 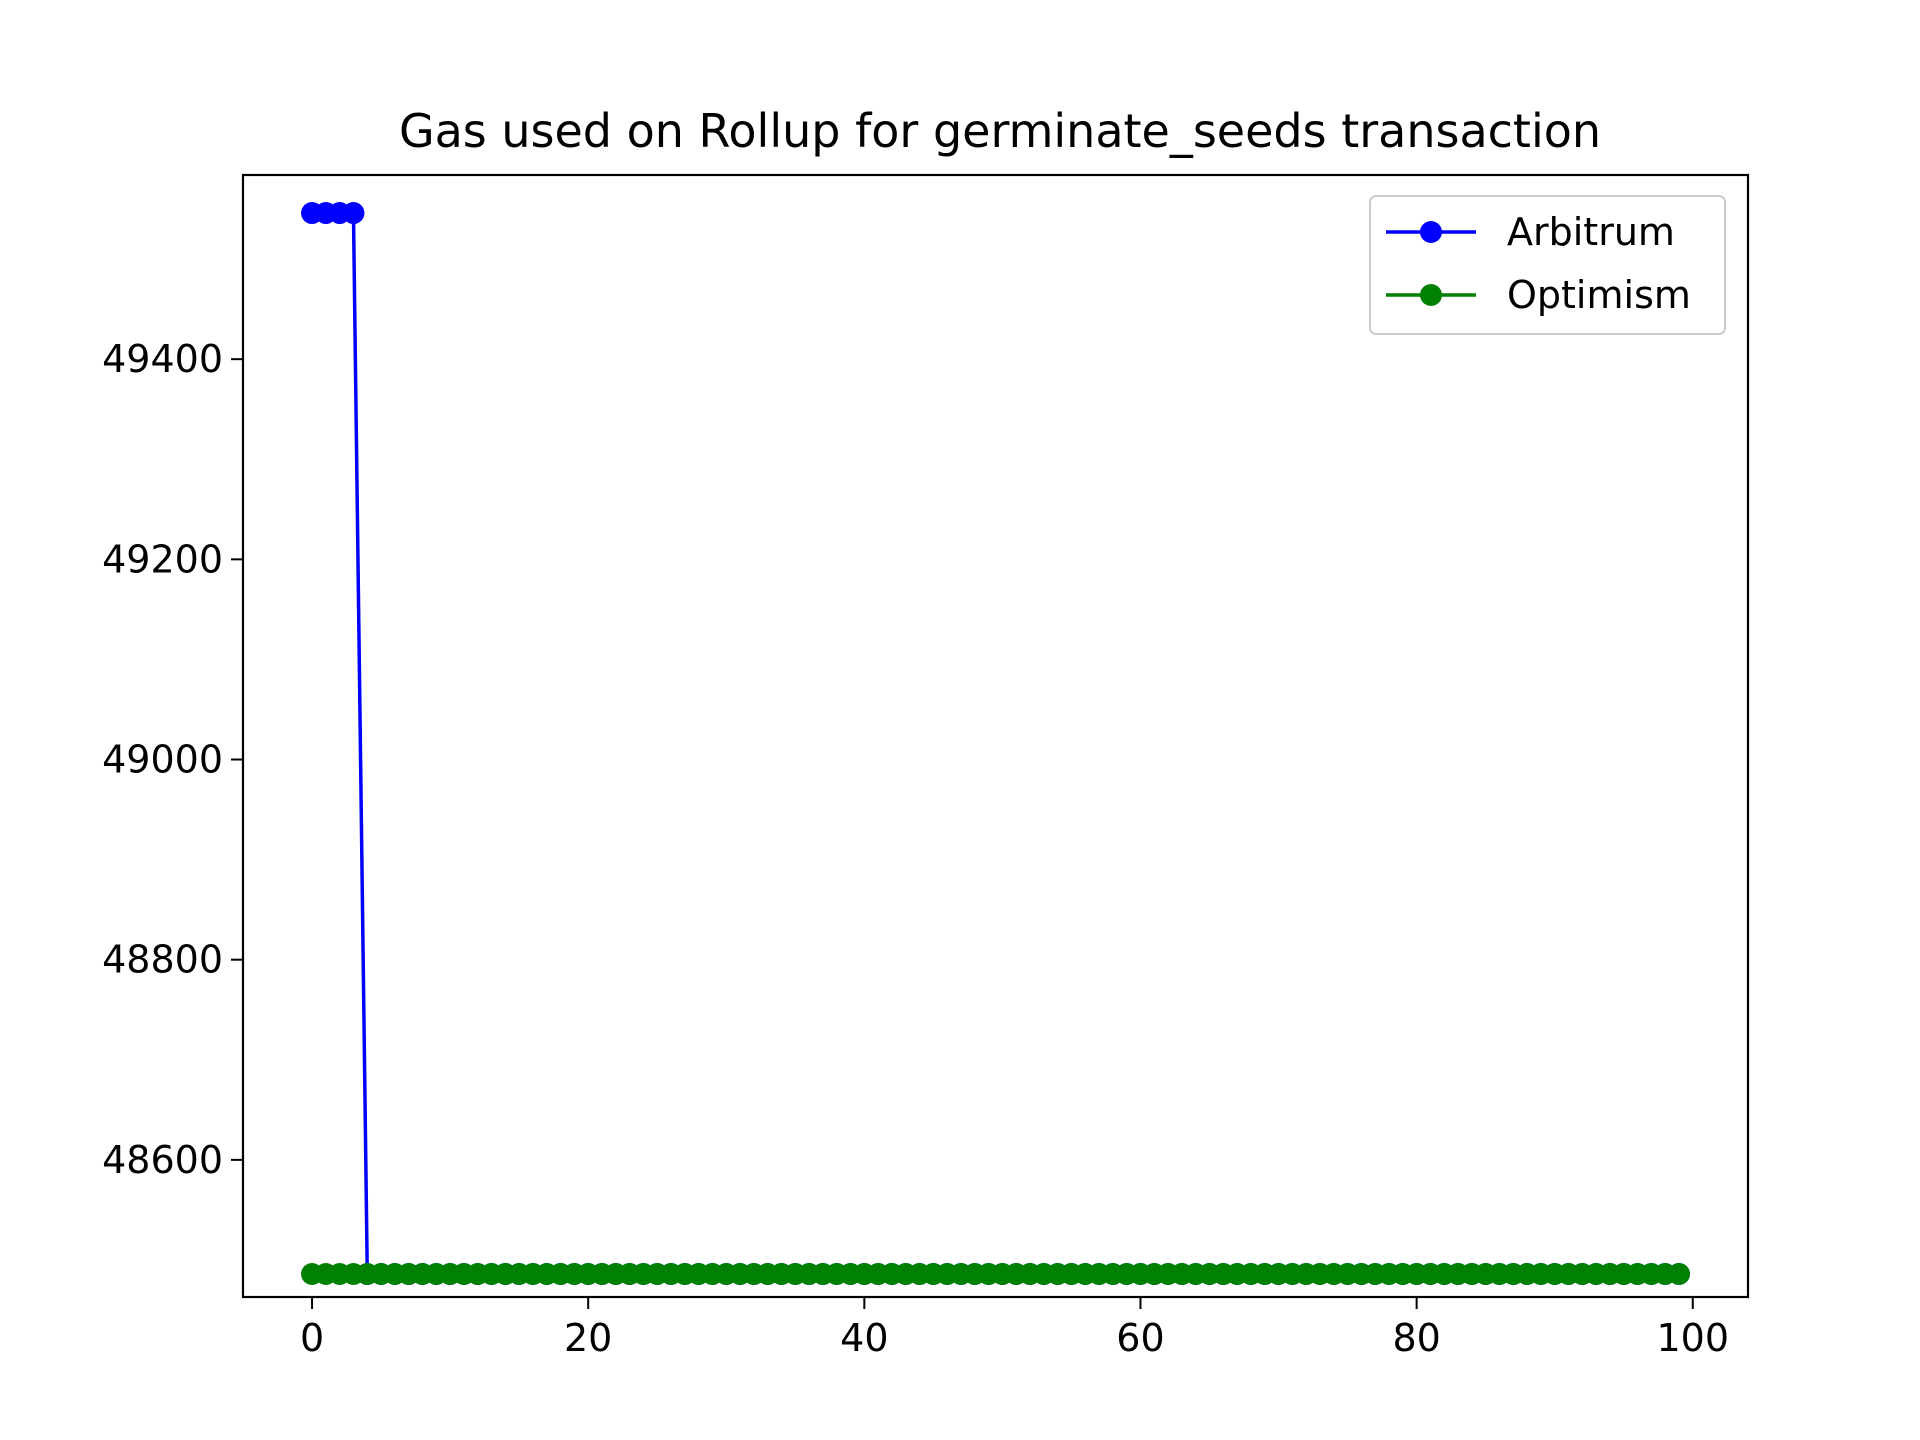 I want to click on legend-item: Arbitrum, so click(x=1530, y=232).